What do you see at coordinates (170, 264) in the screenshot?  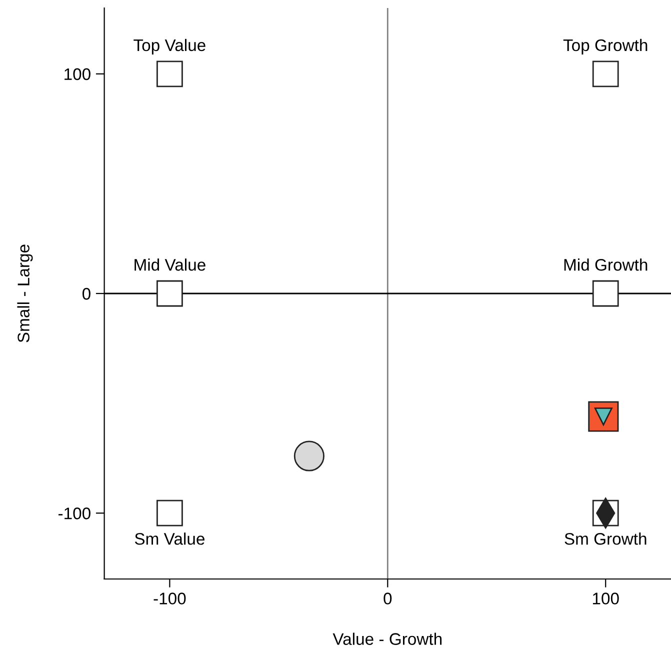 I see `data-label: Mid Value` at bounding box center [170, 264].